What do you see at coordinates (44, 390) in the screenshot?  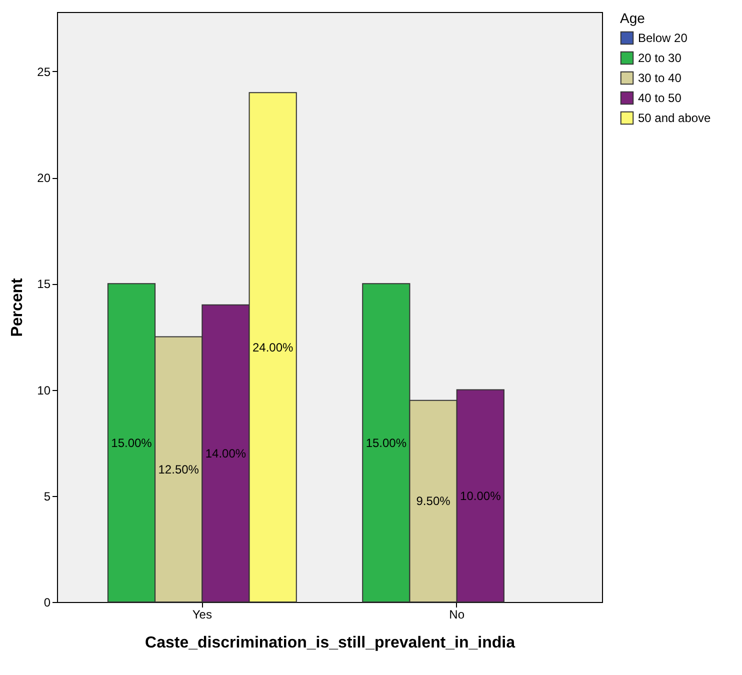 I see `y-tick-label: 10` at bounding box center [44, 390].